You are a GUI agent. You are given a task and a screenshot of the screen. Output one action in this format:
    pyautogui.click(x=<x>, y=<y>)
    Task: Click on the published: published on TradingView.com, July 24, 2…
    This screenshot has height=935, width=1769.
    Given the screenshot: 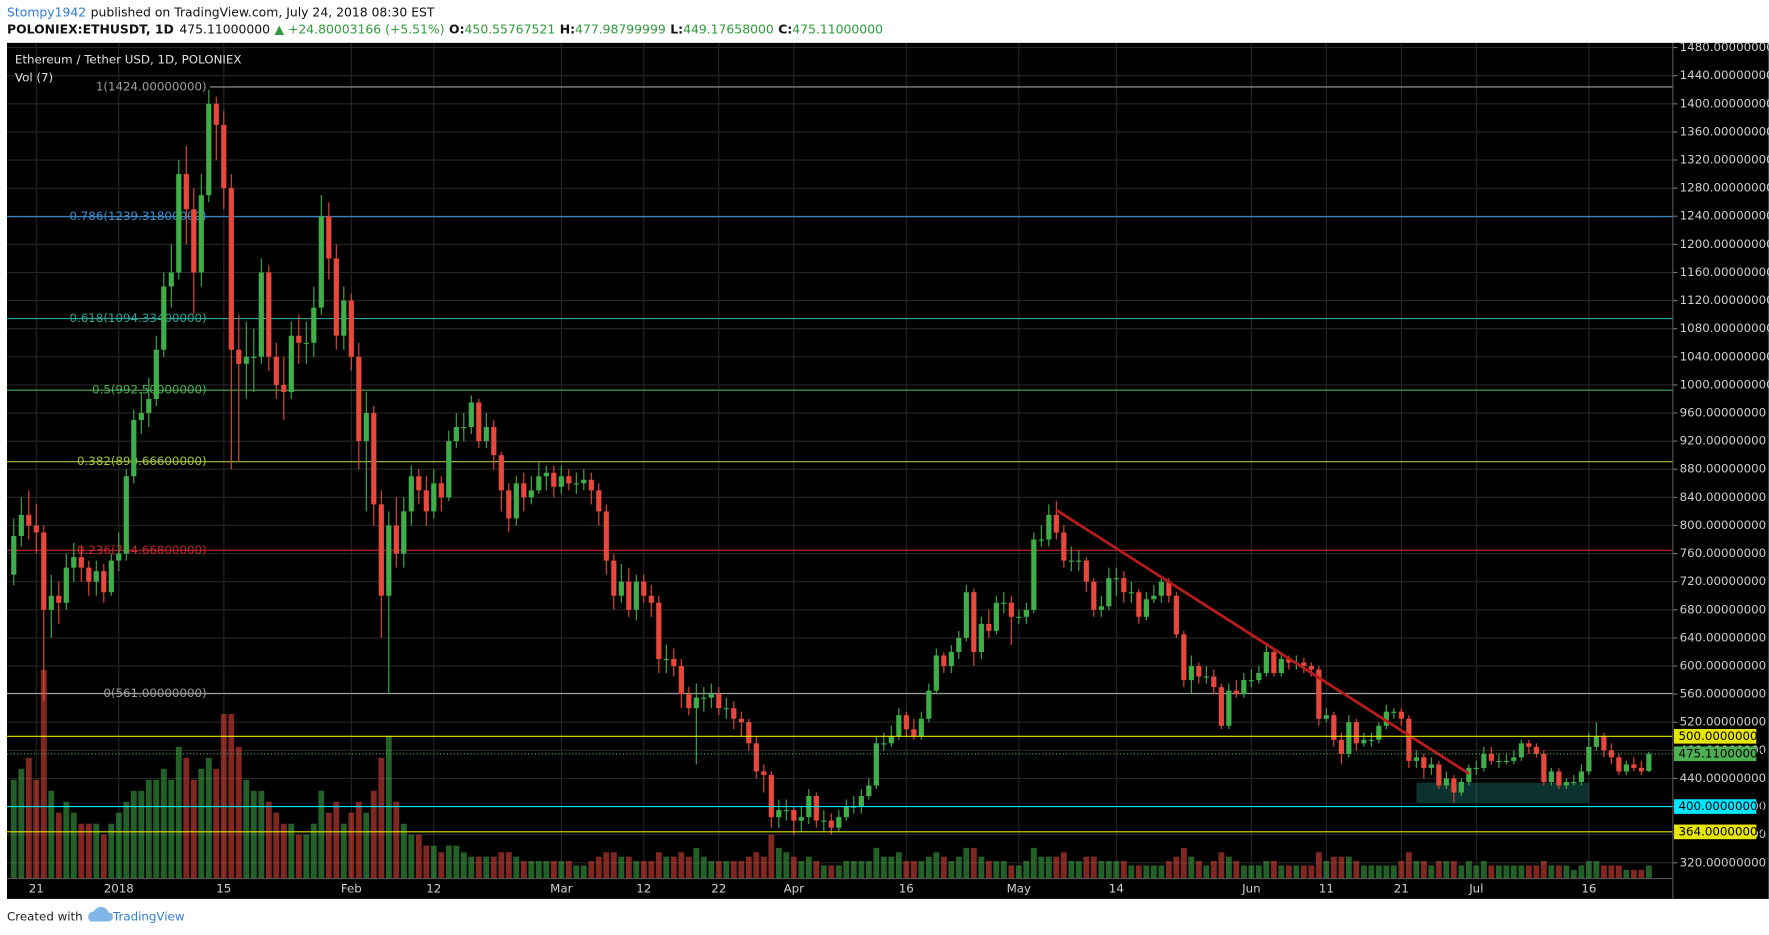 What is the action you would take?
    pyautogui.click(x=263, y=11)
    